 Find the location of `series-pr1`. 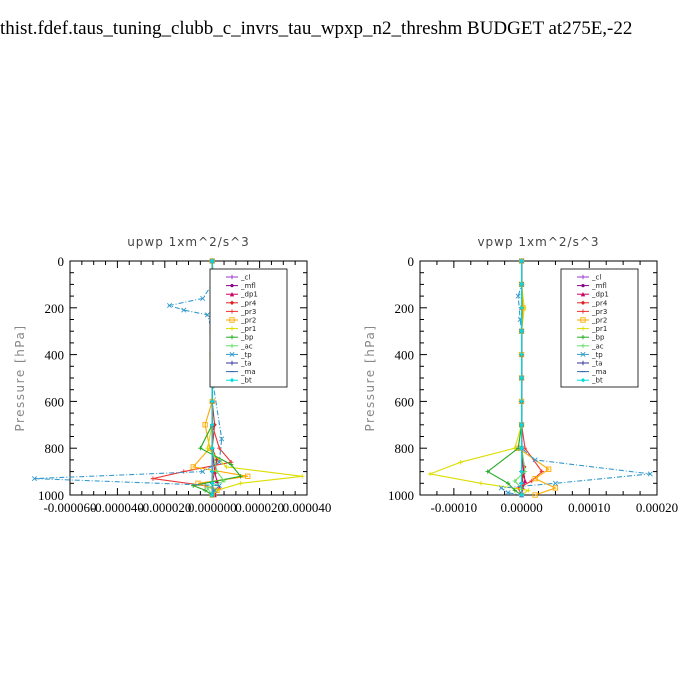

series-pr1 is located at coordinates (479, 378).